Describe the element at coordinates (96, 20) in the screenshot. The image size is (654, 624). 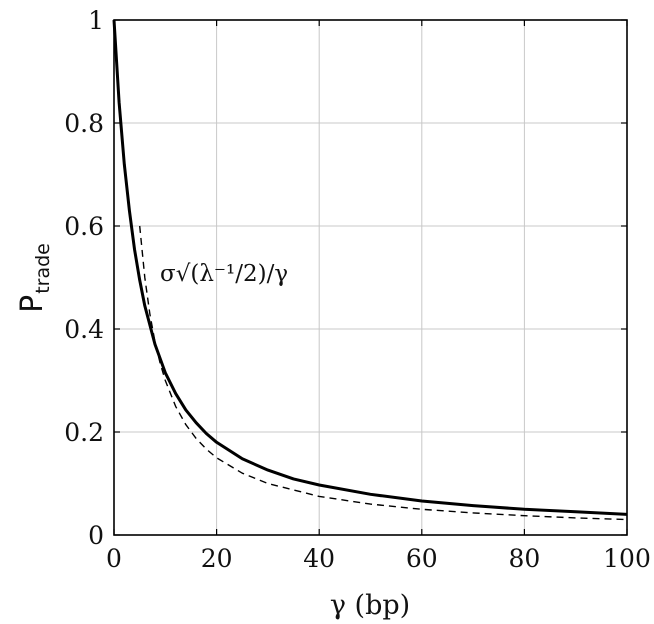
I see `y-tick-label: 1` at that location.